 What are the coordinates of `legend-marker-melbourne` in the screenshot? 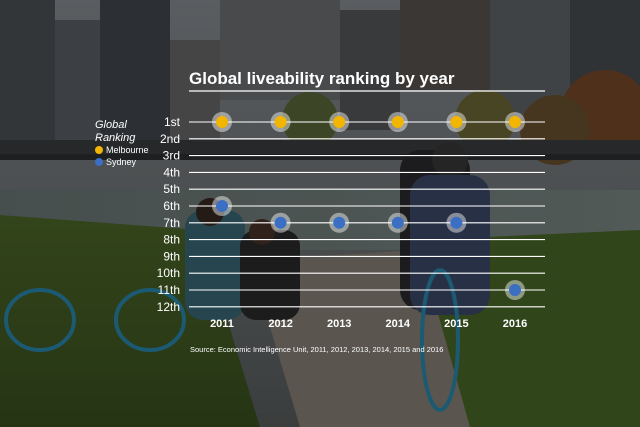 It's located at (99, 150).